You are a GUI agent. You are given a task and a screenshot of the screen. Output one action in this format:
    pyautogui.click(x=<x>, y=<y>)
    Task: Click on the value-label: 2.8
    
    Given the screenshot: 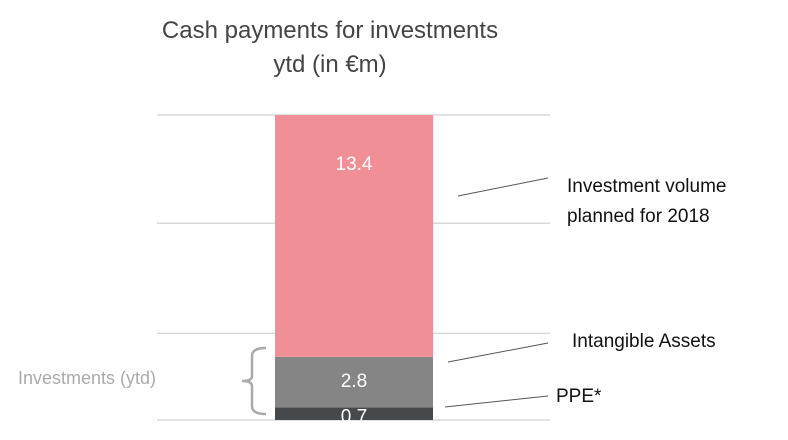 What is the action you would take?
    pyautogui.click(x=354, y=381)
    